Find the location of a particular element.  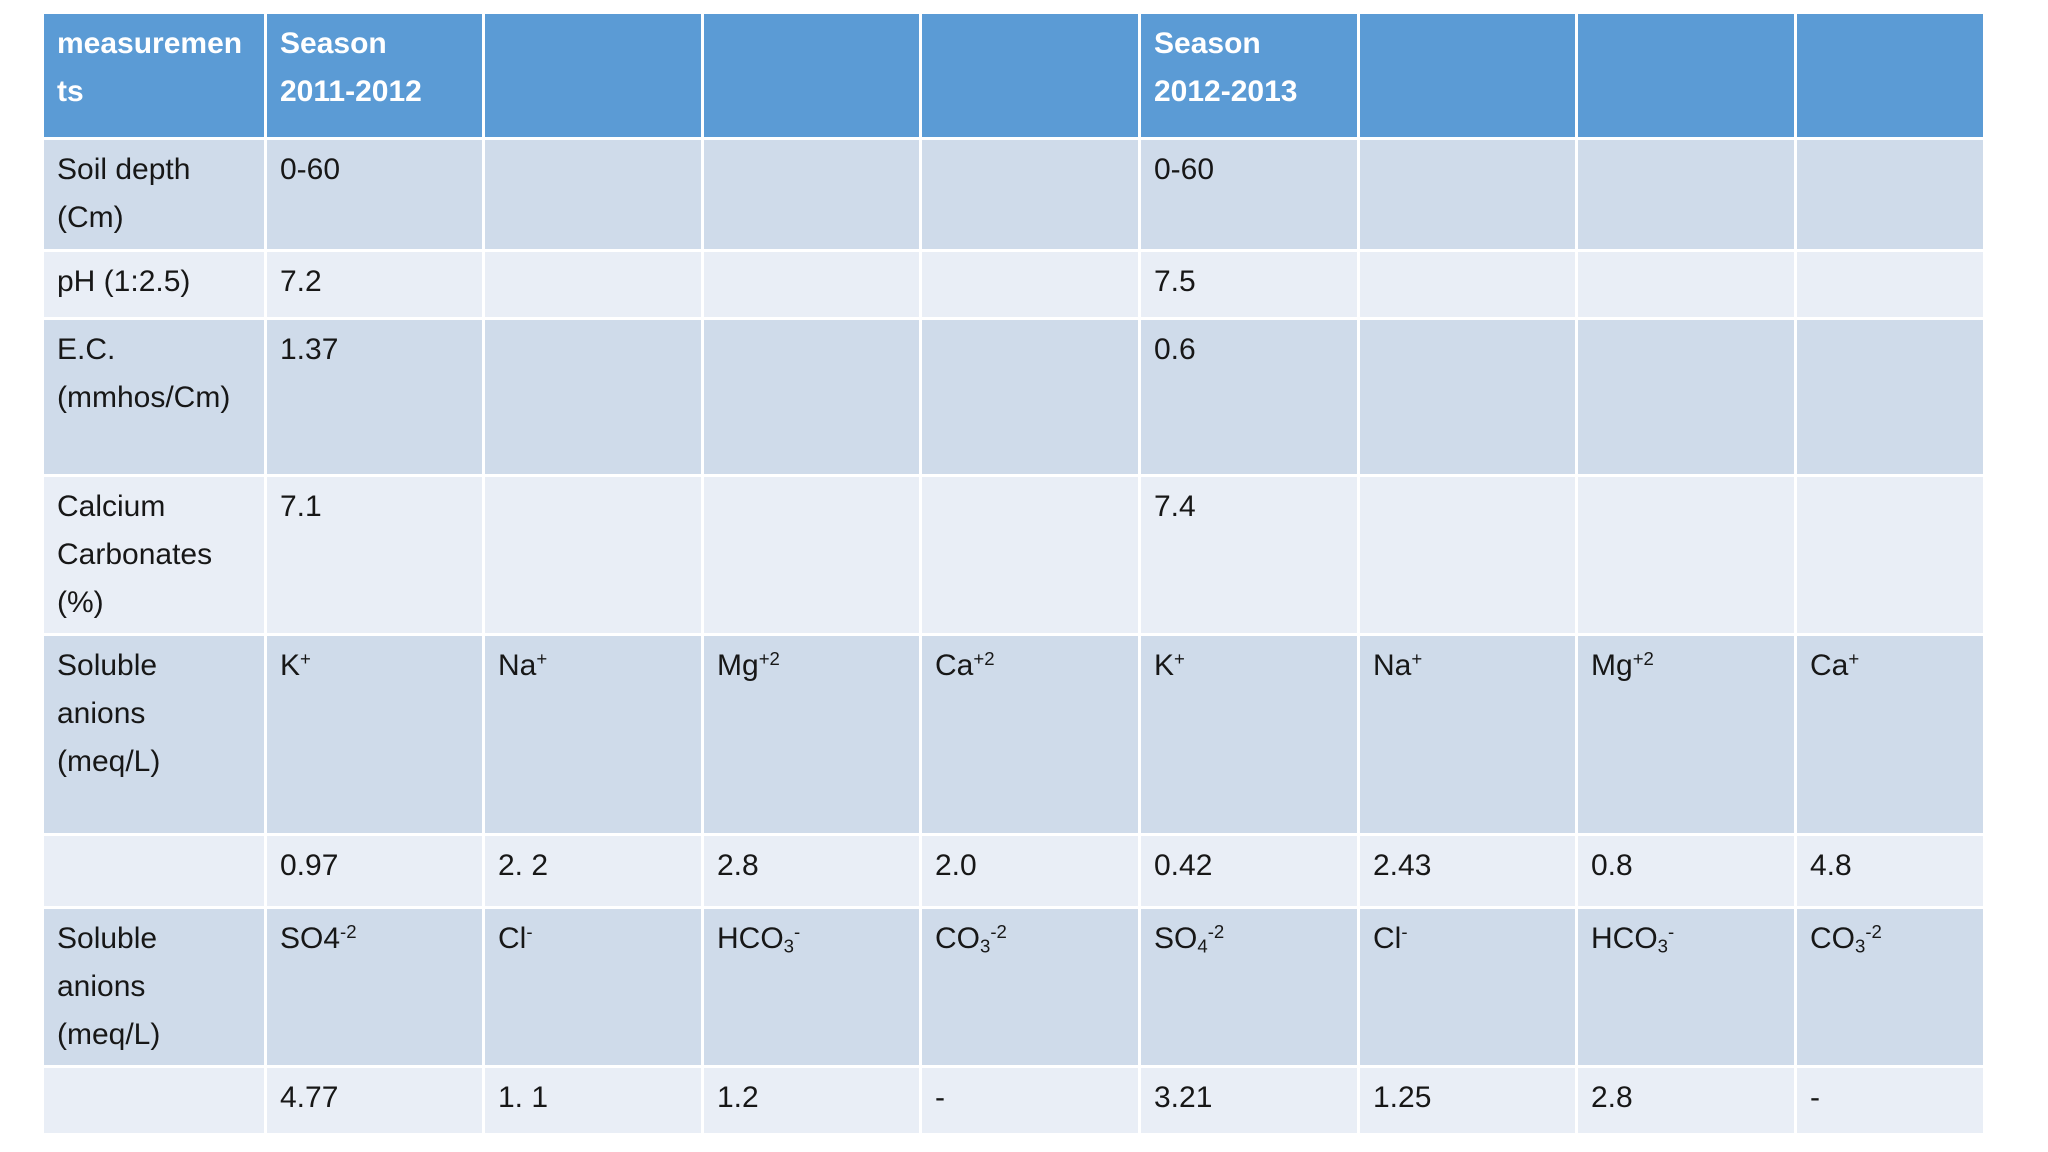

value-cell: 2.0 is located at coordinates (1030, 871).